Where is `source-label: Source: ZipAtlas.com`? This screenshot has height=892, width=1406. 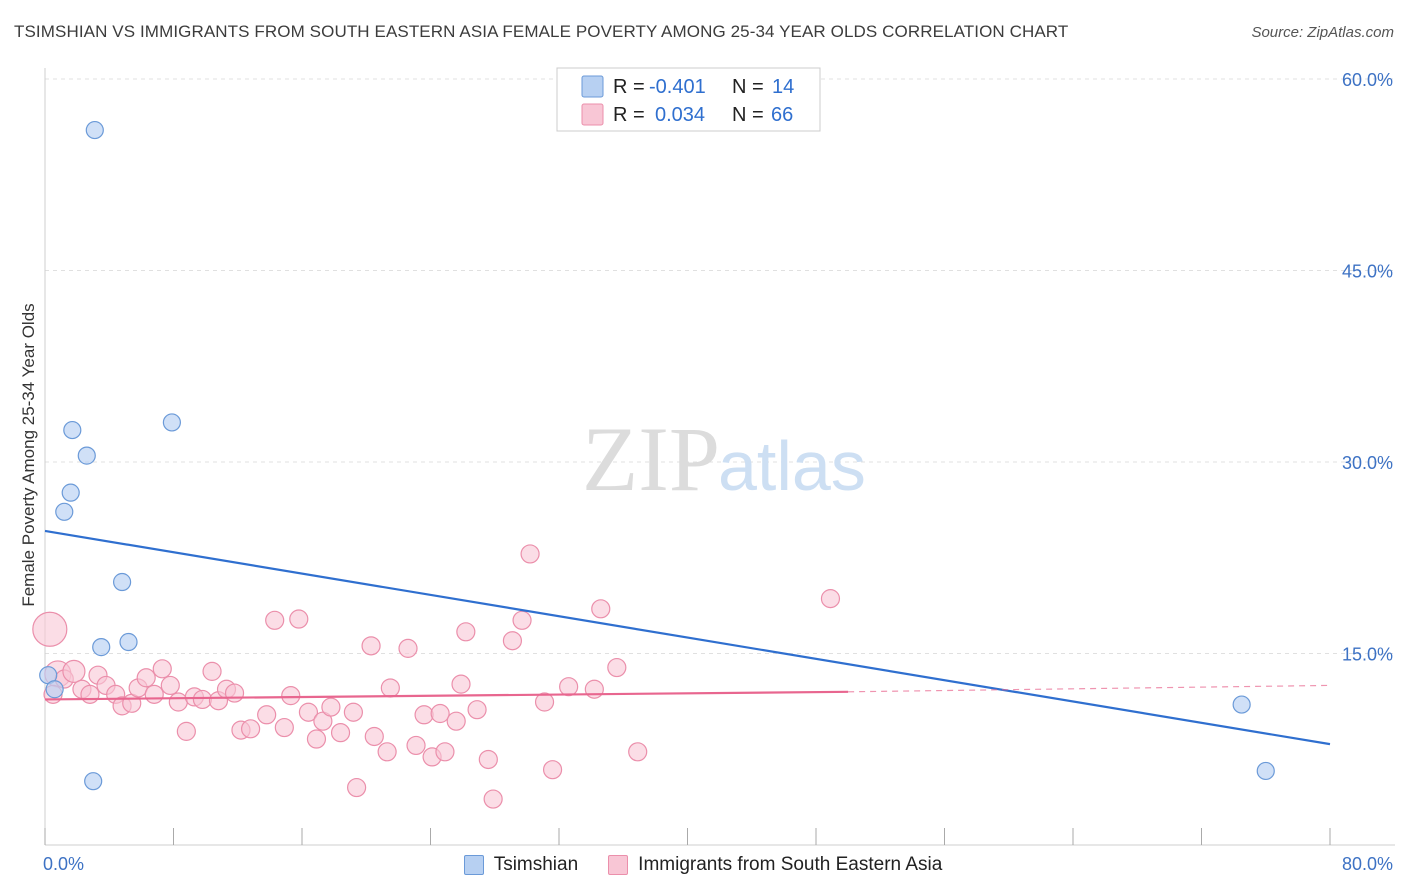 source-label: Source: ZipAtlas.com is located at coordinates (1322, 32).